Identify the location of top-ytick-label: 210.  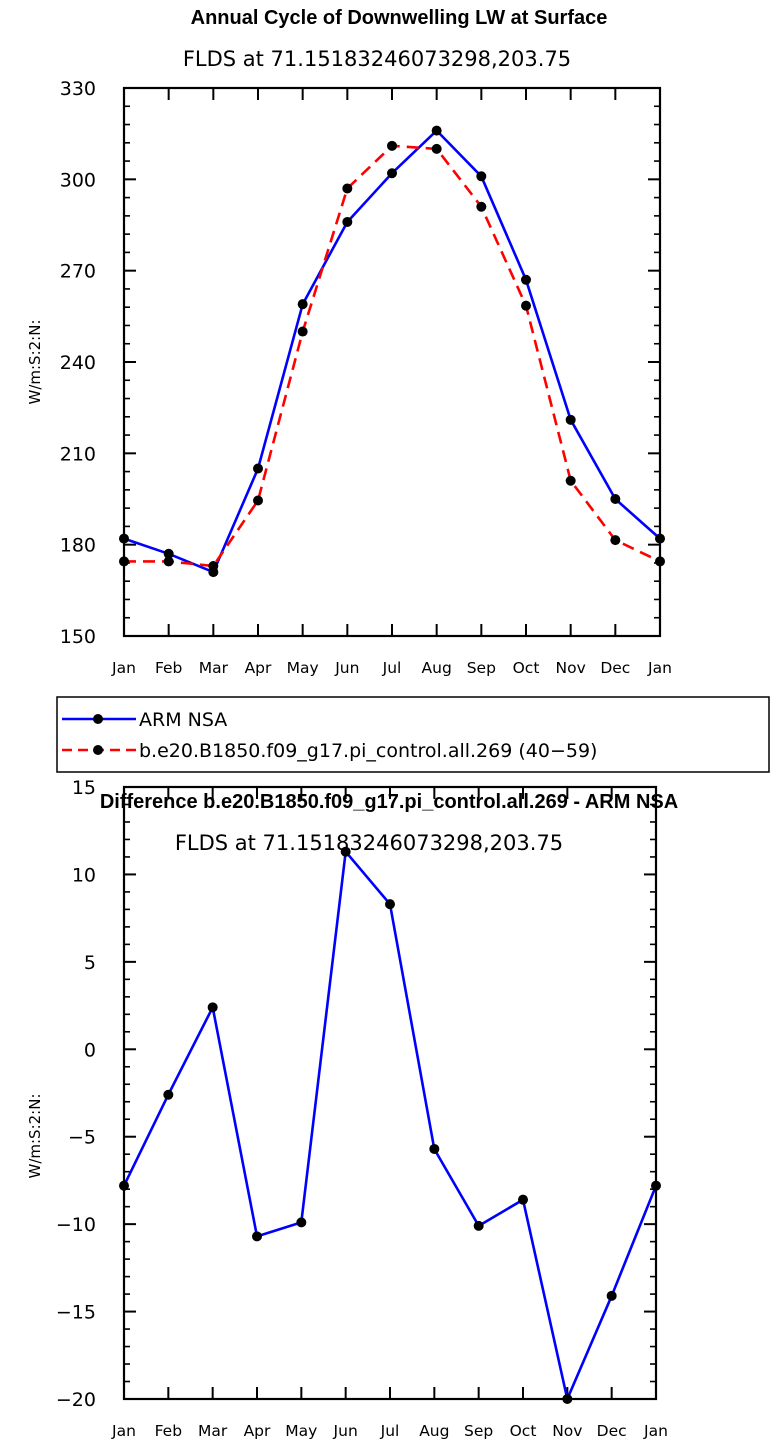
(78, 454).